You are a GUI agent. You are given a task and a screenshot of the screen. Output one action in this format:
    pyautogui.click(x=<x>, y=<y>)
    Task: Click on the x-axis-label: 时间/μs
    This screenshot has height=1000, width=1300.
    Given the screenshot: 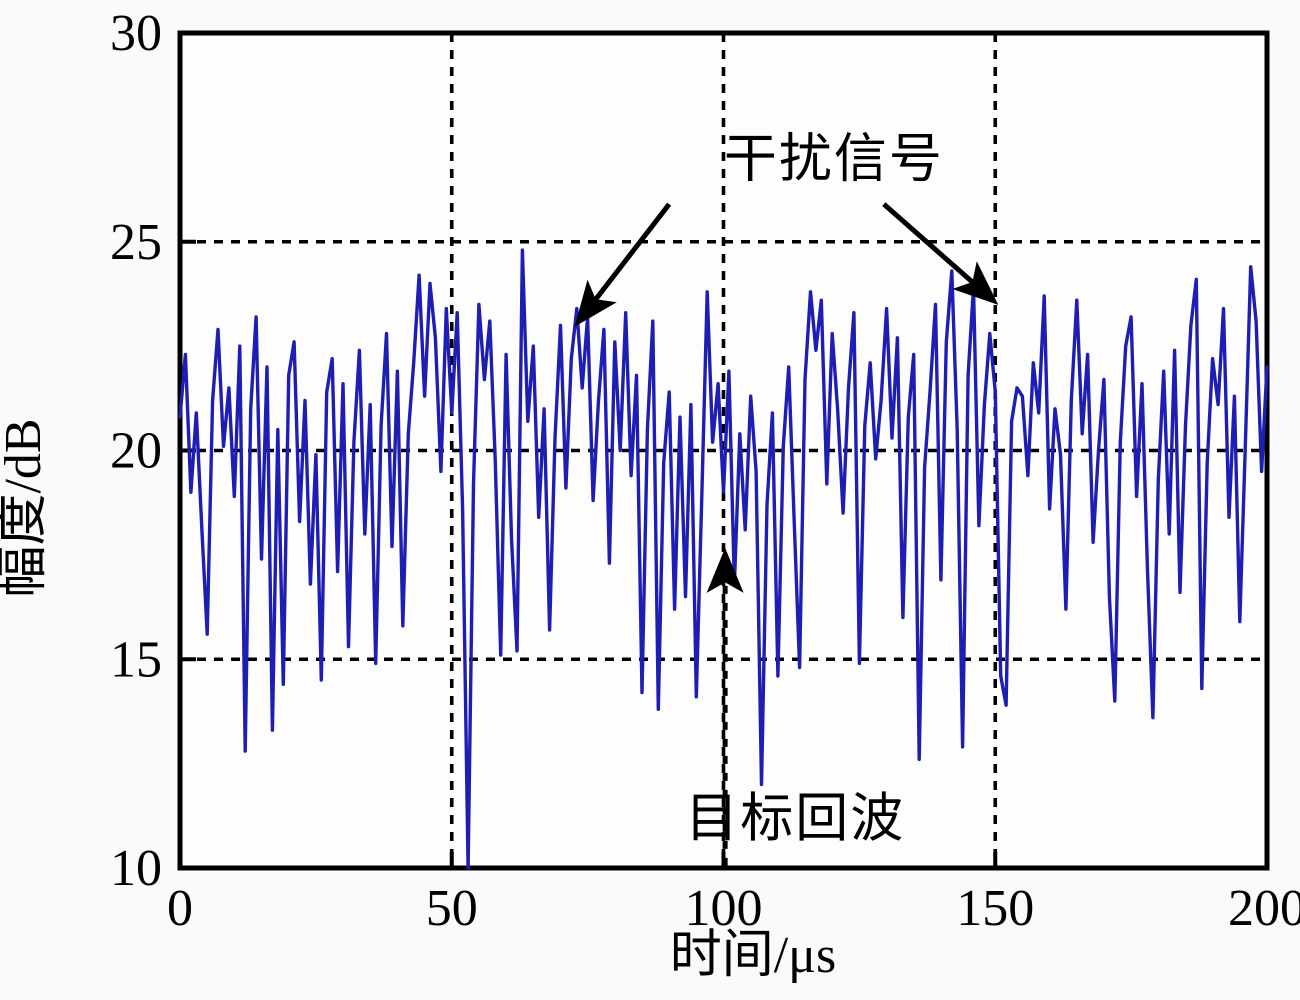 What is the action you would take?
    pyautogui.click(x=753, y=955)
    